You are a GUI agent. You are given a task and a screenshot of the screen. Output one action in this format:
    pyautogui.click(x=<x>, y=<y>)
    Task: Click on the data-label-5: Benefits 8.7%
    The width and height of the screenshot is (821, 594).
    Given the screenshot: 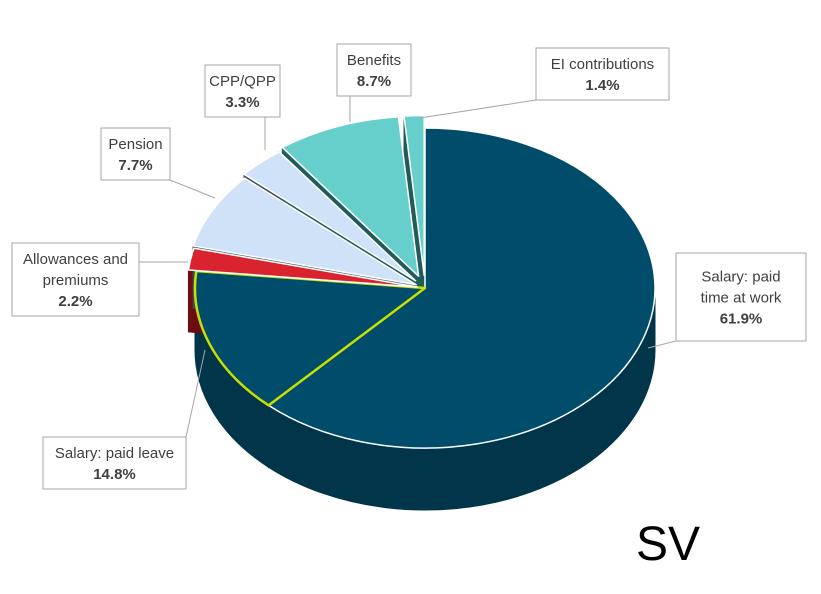 What is the action you would take?
    pyautogui.click(x=374, y=70)
    